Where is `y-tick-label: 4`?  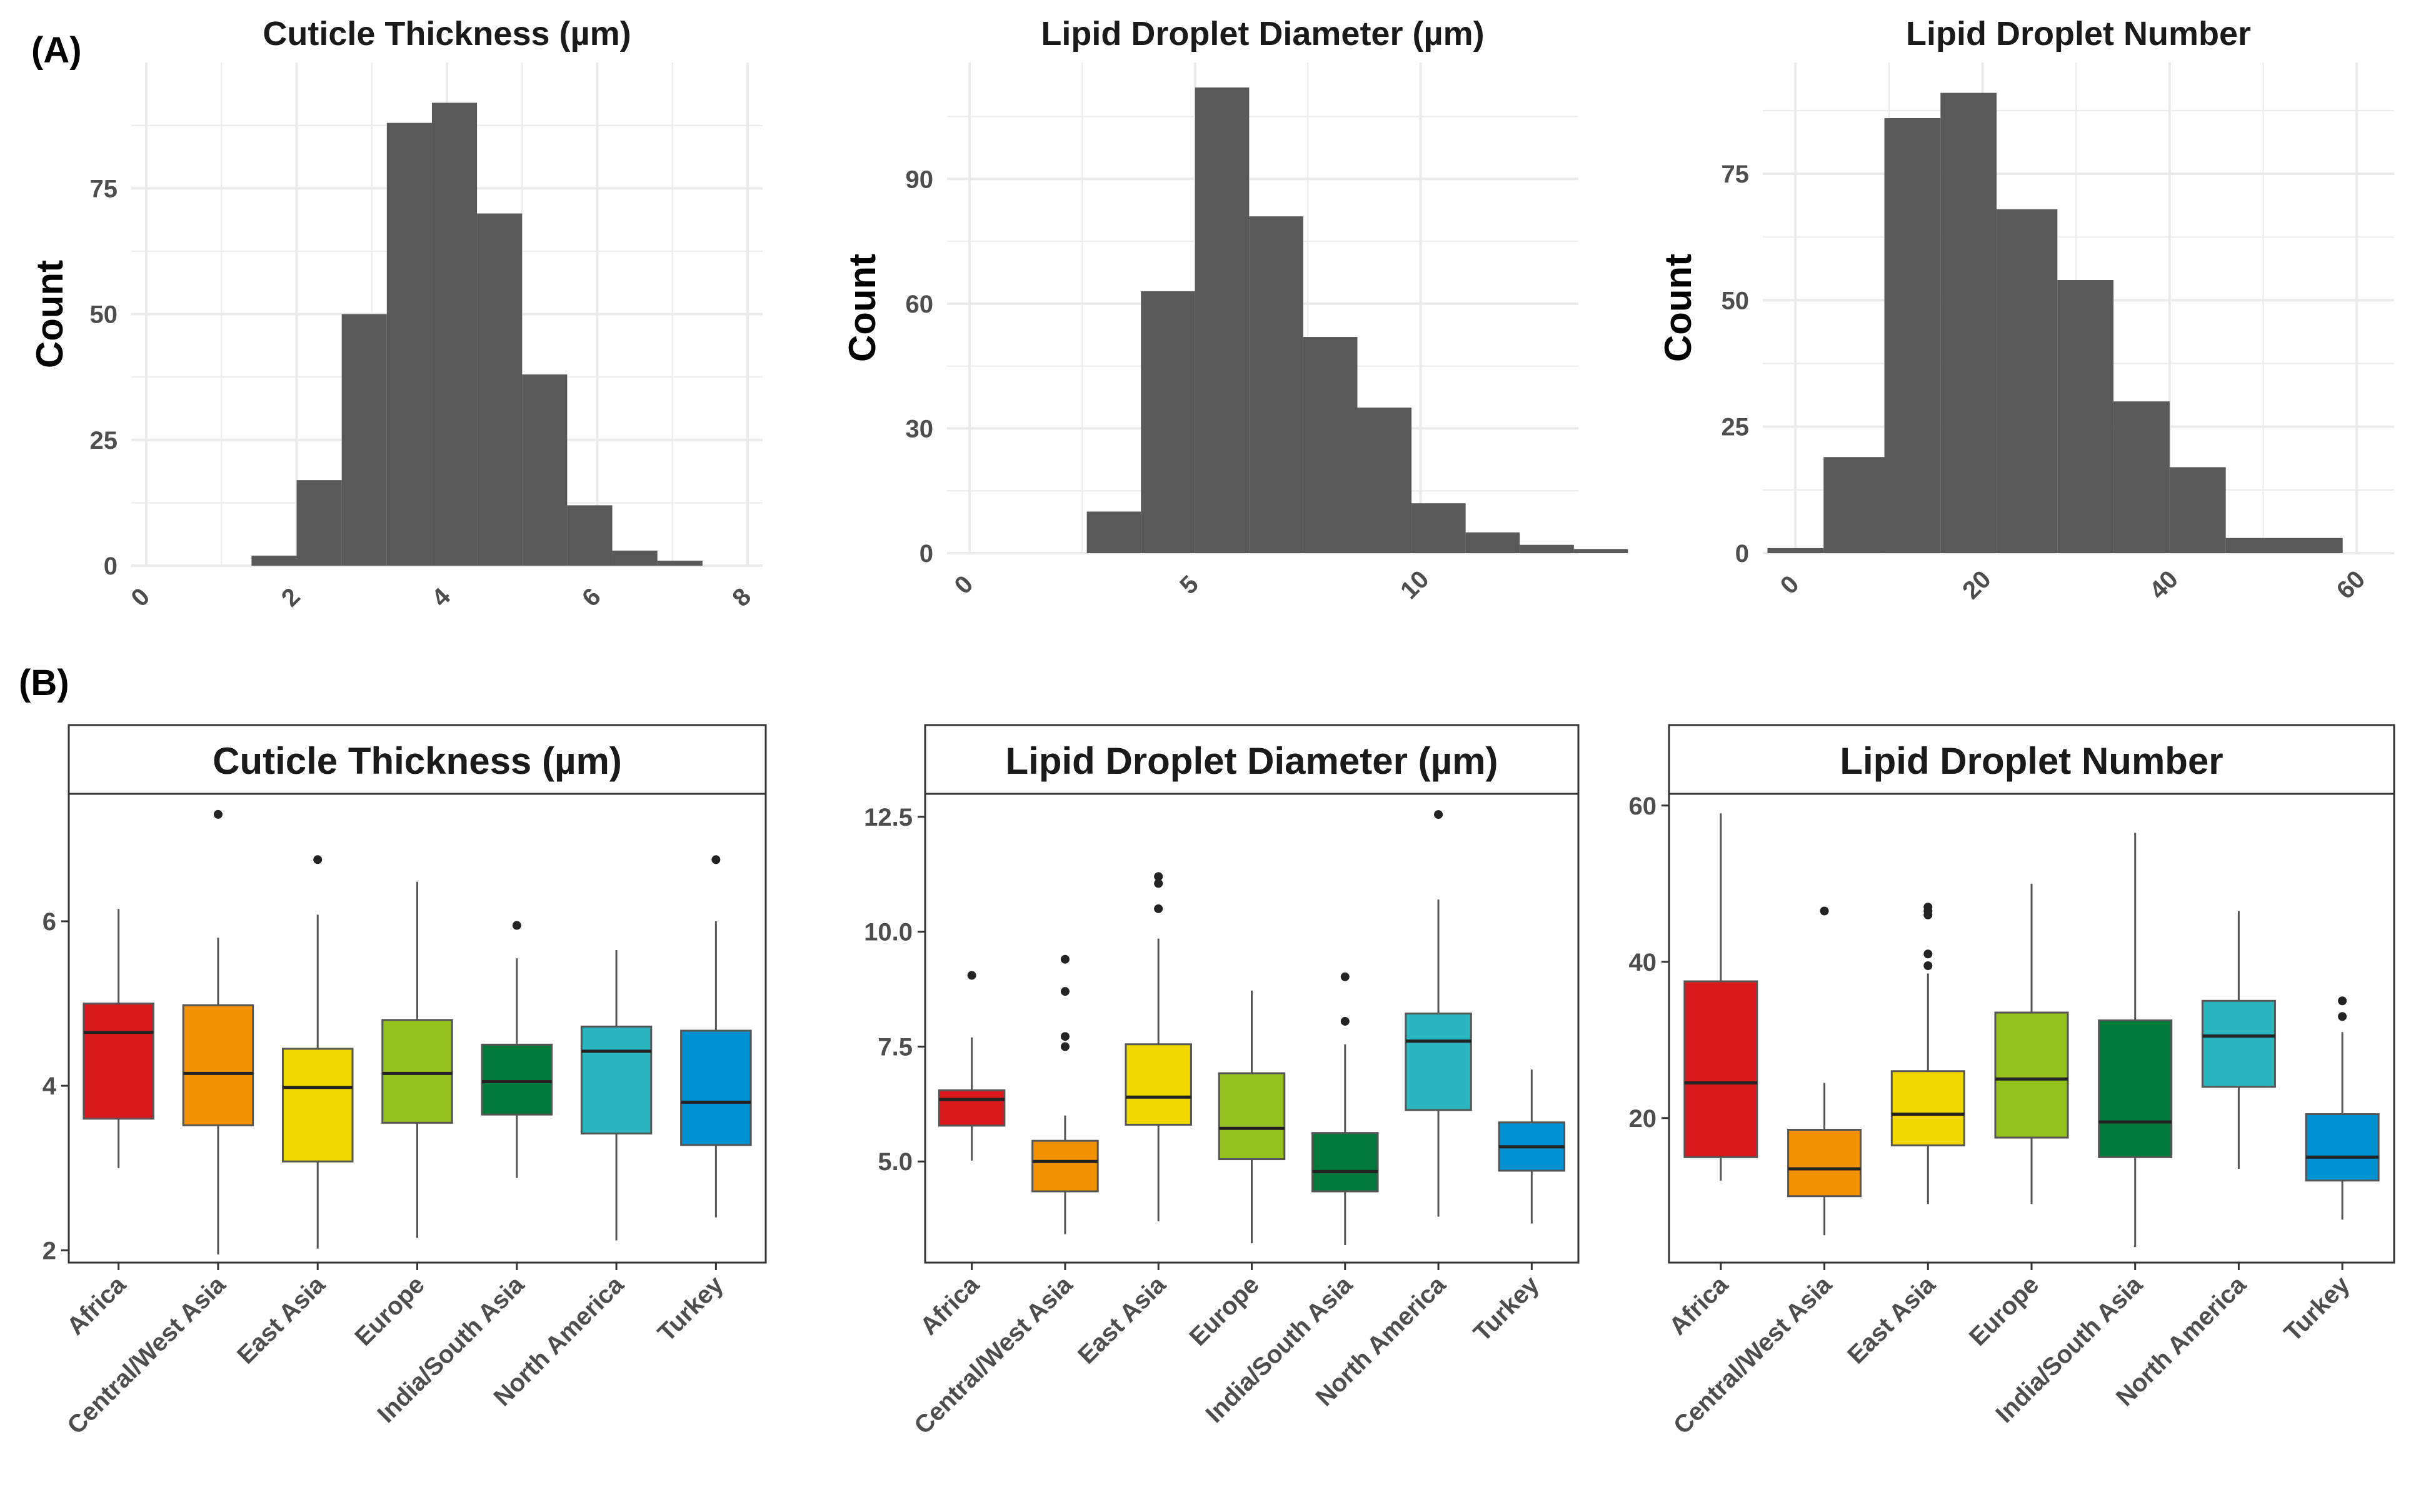 y-tick-label: 4 is located at coordinates (50, 1086).